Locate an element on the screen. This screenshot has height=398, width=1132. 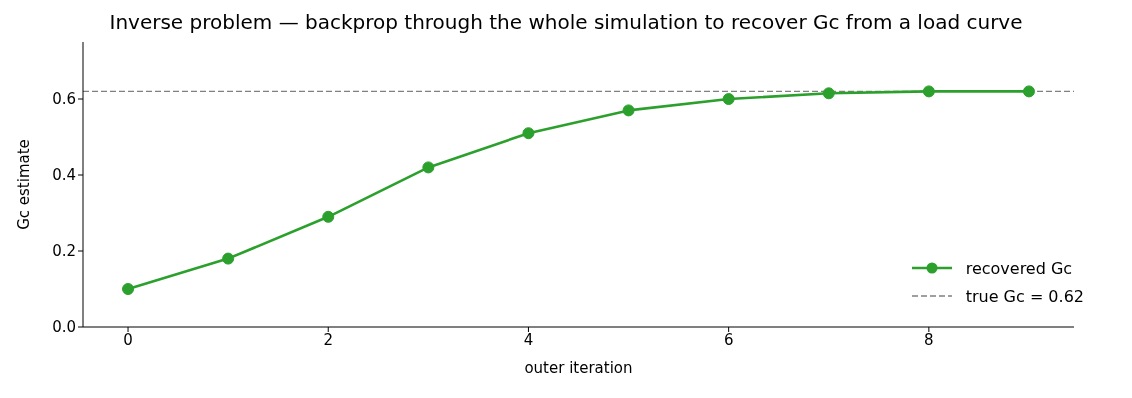
x-axis-title: outer iteration is located at coordinates (578, 368).